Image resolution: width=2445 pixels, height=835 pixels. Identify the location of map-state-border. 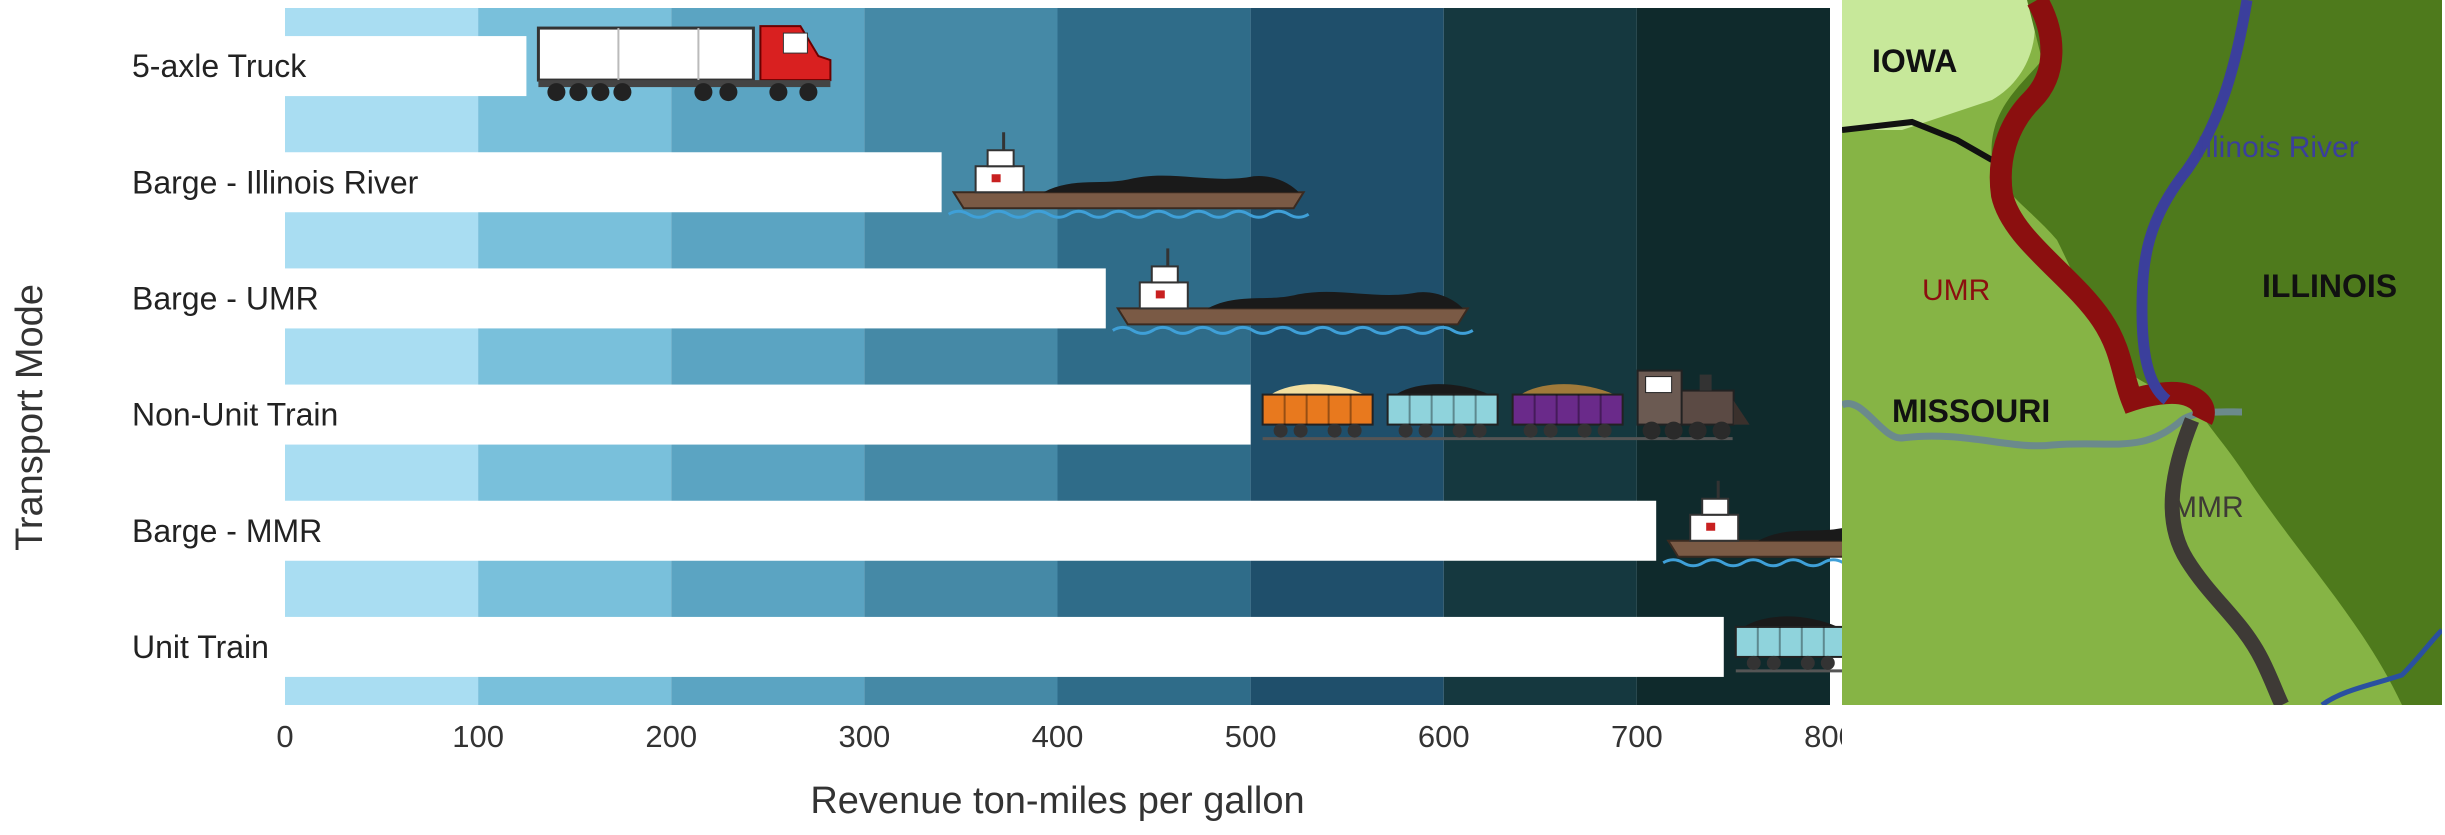
(1918, 140).